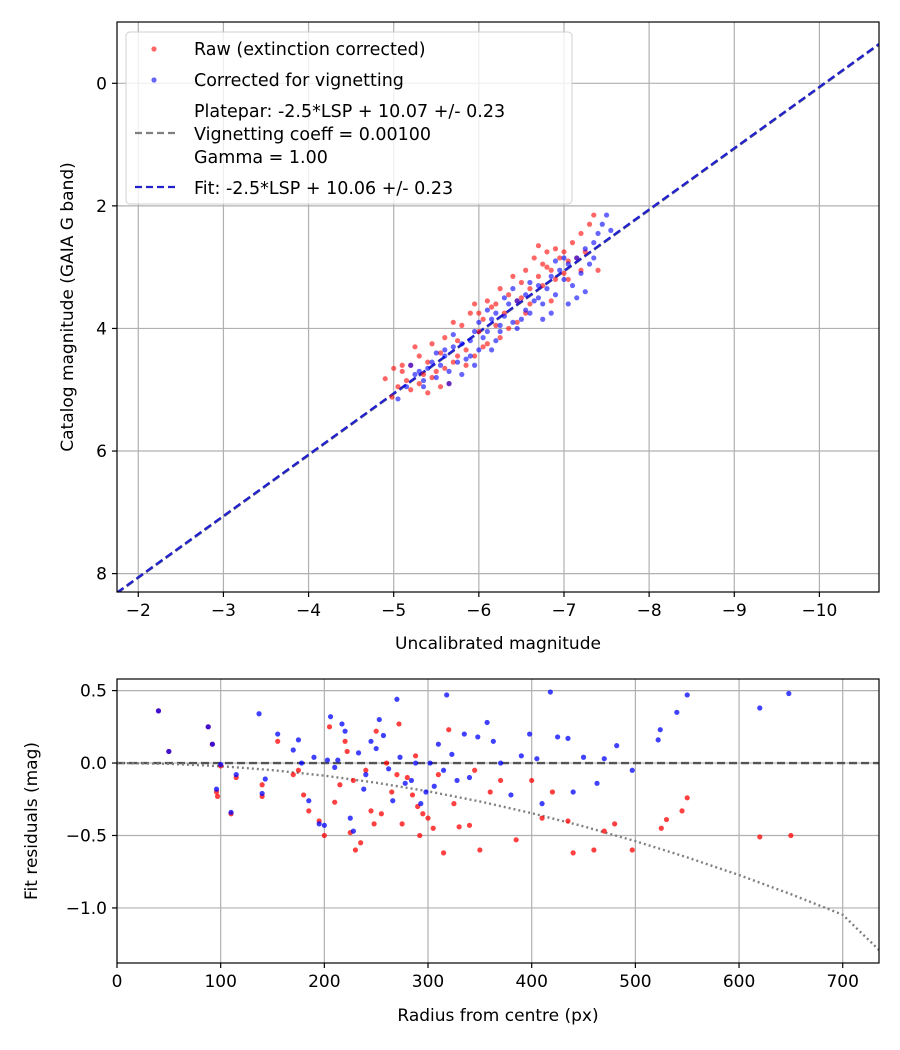  What do you see at coordinates (101, 575) in the screenshot?
I see `y-tick-label: 8` at bounding box center [101, 575].